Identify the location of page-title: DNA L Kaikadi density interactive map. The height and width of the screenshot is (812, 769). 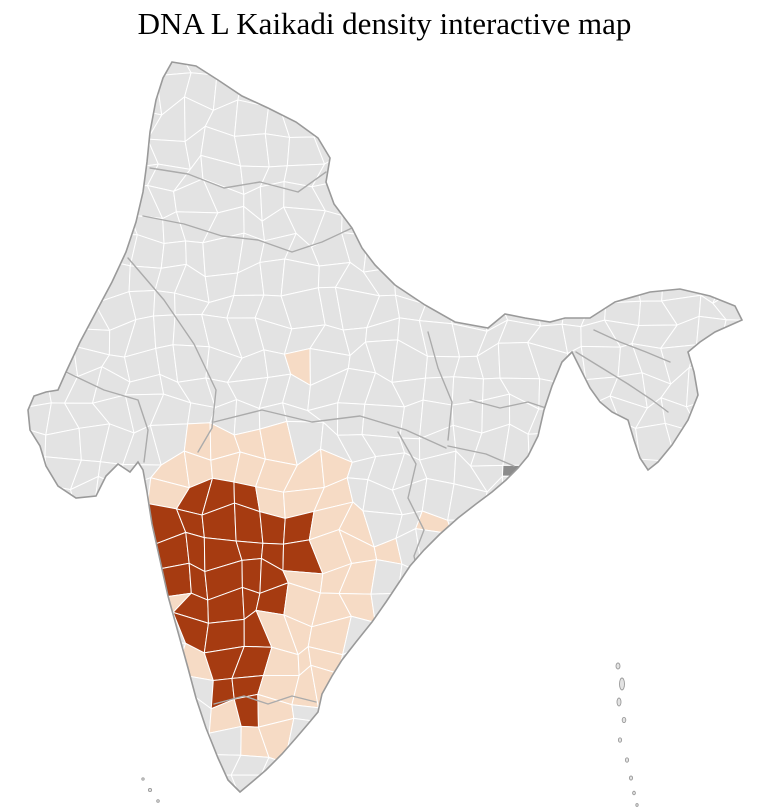
(384, 23).